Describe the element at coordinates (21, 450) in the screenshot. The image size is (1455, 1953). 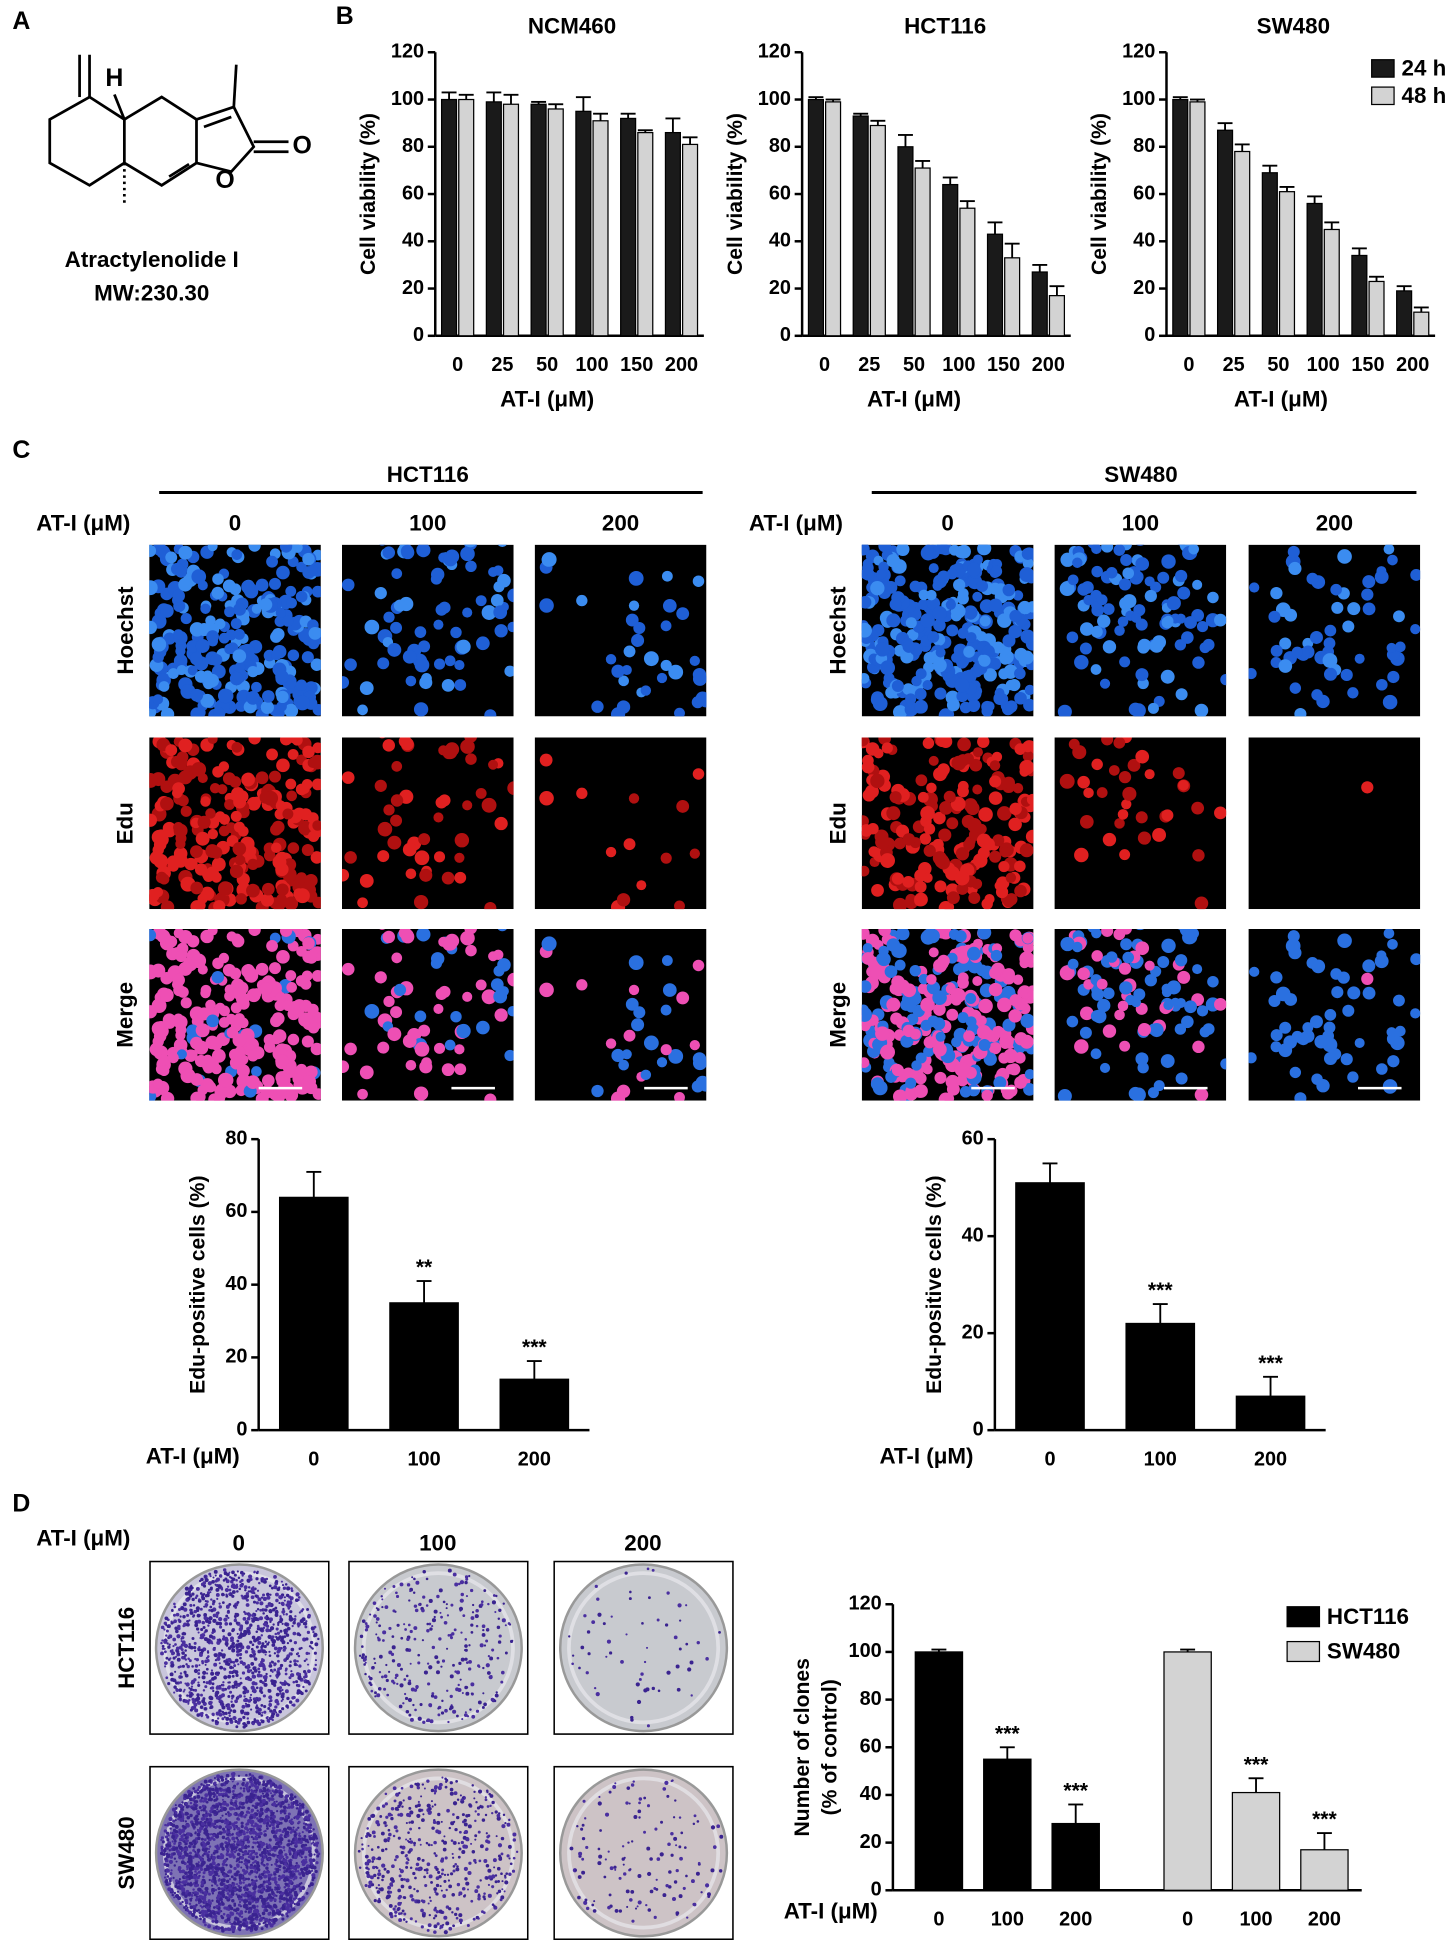
I see `panel-label: C` at that location.